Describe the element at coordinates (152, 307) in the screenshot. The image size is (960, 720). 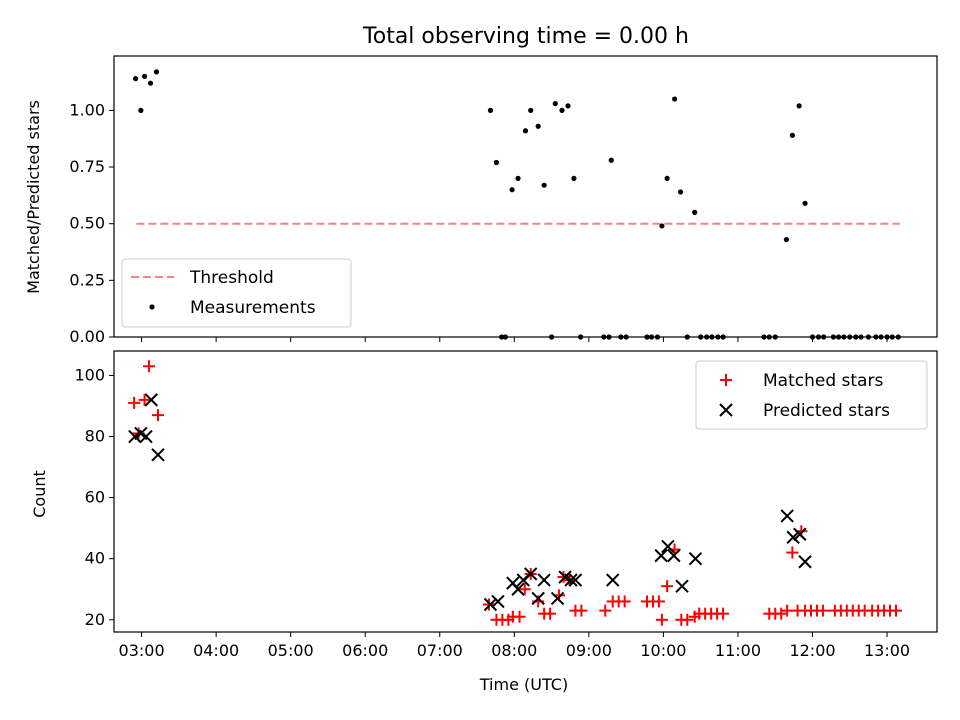
I see `legend-measurements-swatch` at that location.